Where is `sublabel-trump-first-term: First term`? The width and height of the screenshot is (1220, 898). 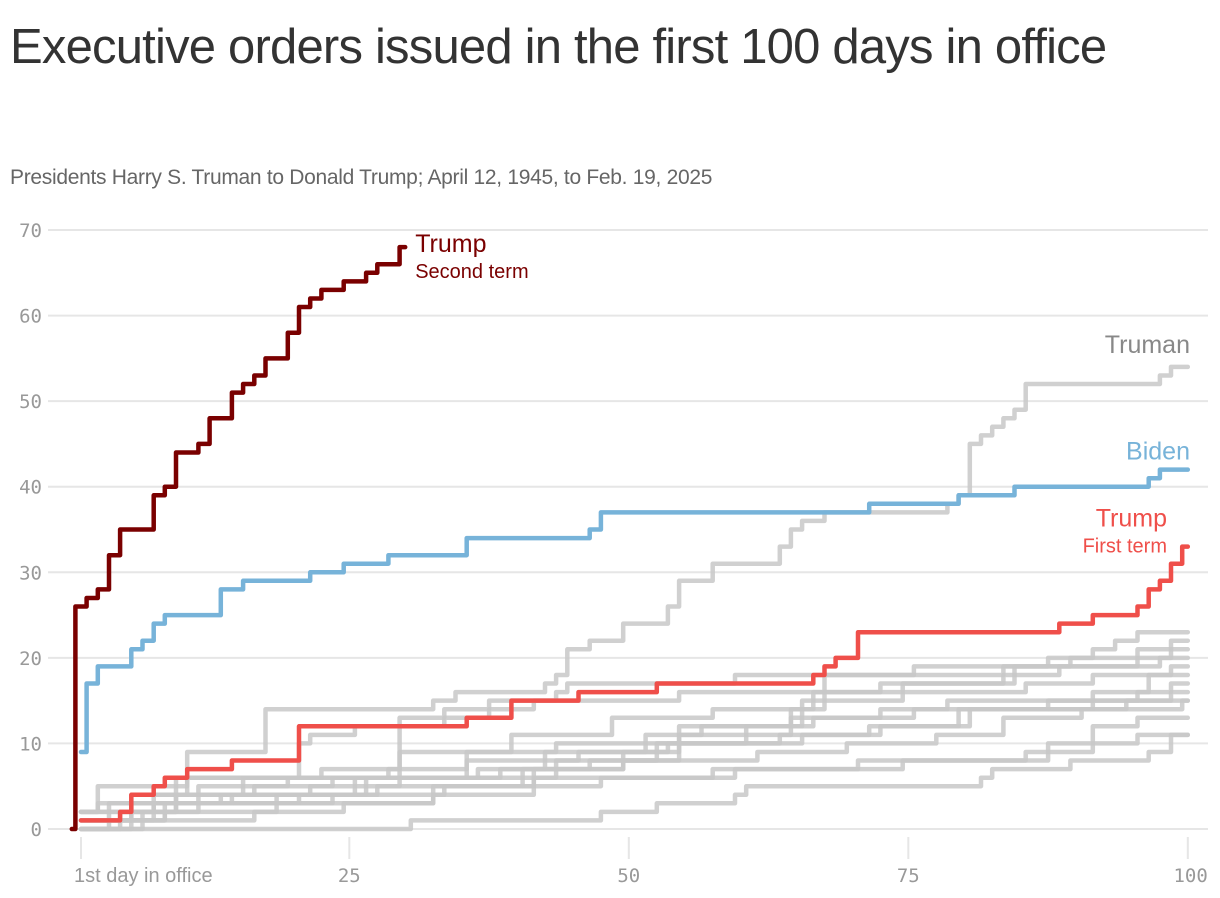 sublabel-trump-first-term: First term is located at coordinates (1125, 547).